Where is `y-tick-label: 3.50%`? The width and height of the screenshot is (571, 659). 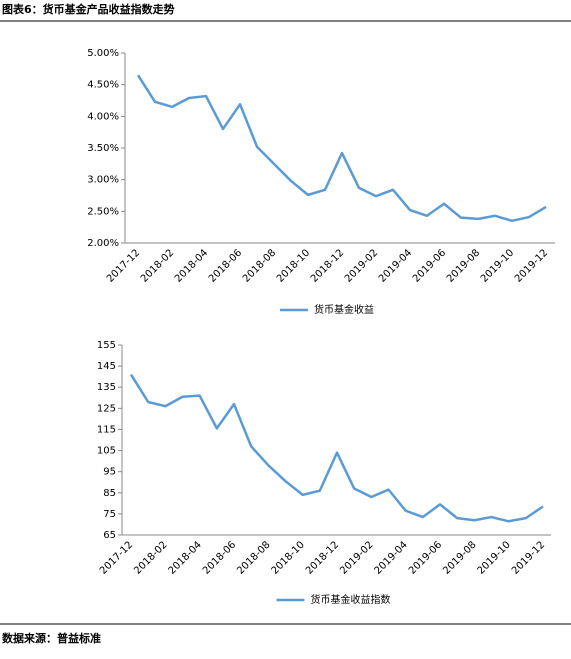
y-tick-label: 3.50% is located at coordinates (103, 148).